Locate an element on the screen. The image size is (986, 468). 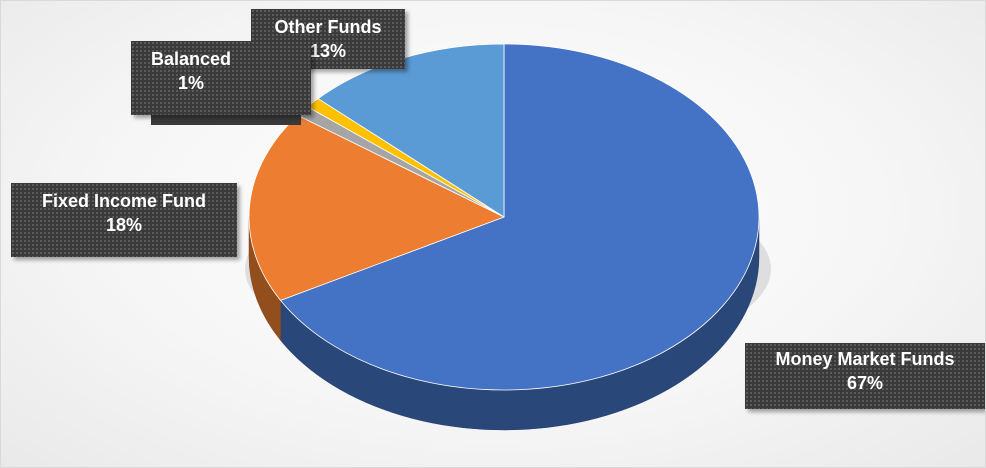
label-name: Other Funds is located at coordinates (328, 27).